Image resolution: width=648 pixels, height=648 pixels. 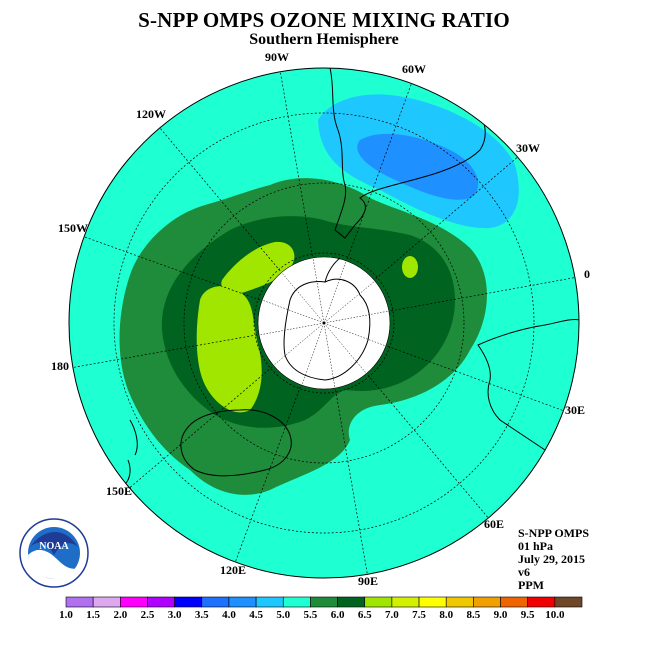 What do you see at coordinates (555, 615) in the screenshot?
I see `colorbar-label: 10.0` at bounding box center [555, 615].